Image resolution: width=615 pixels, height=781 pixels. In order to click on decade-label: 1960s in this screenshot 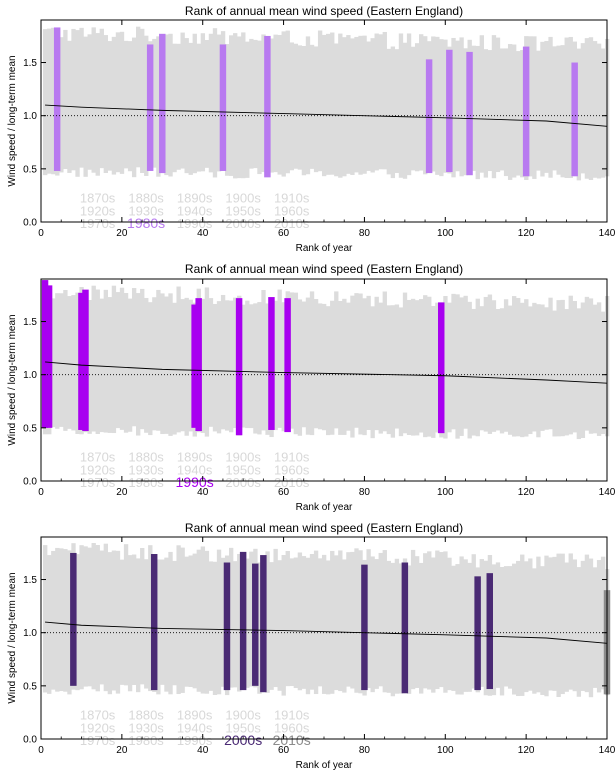, I will do `click(292, 469)`.